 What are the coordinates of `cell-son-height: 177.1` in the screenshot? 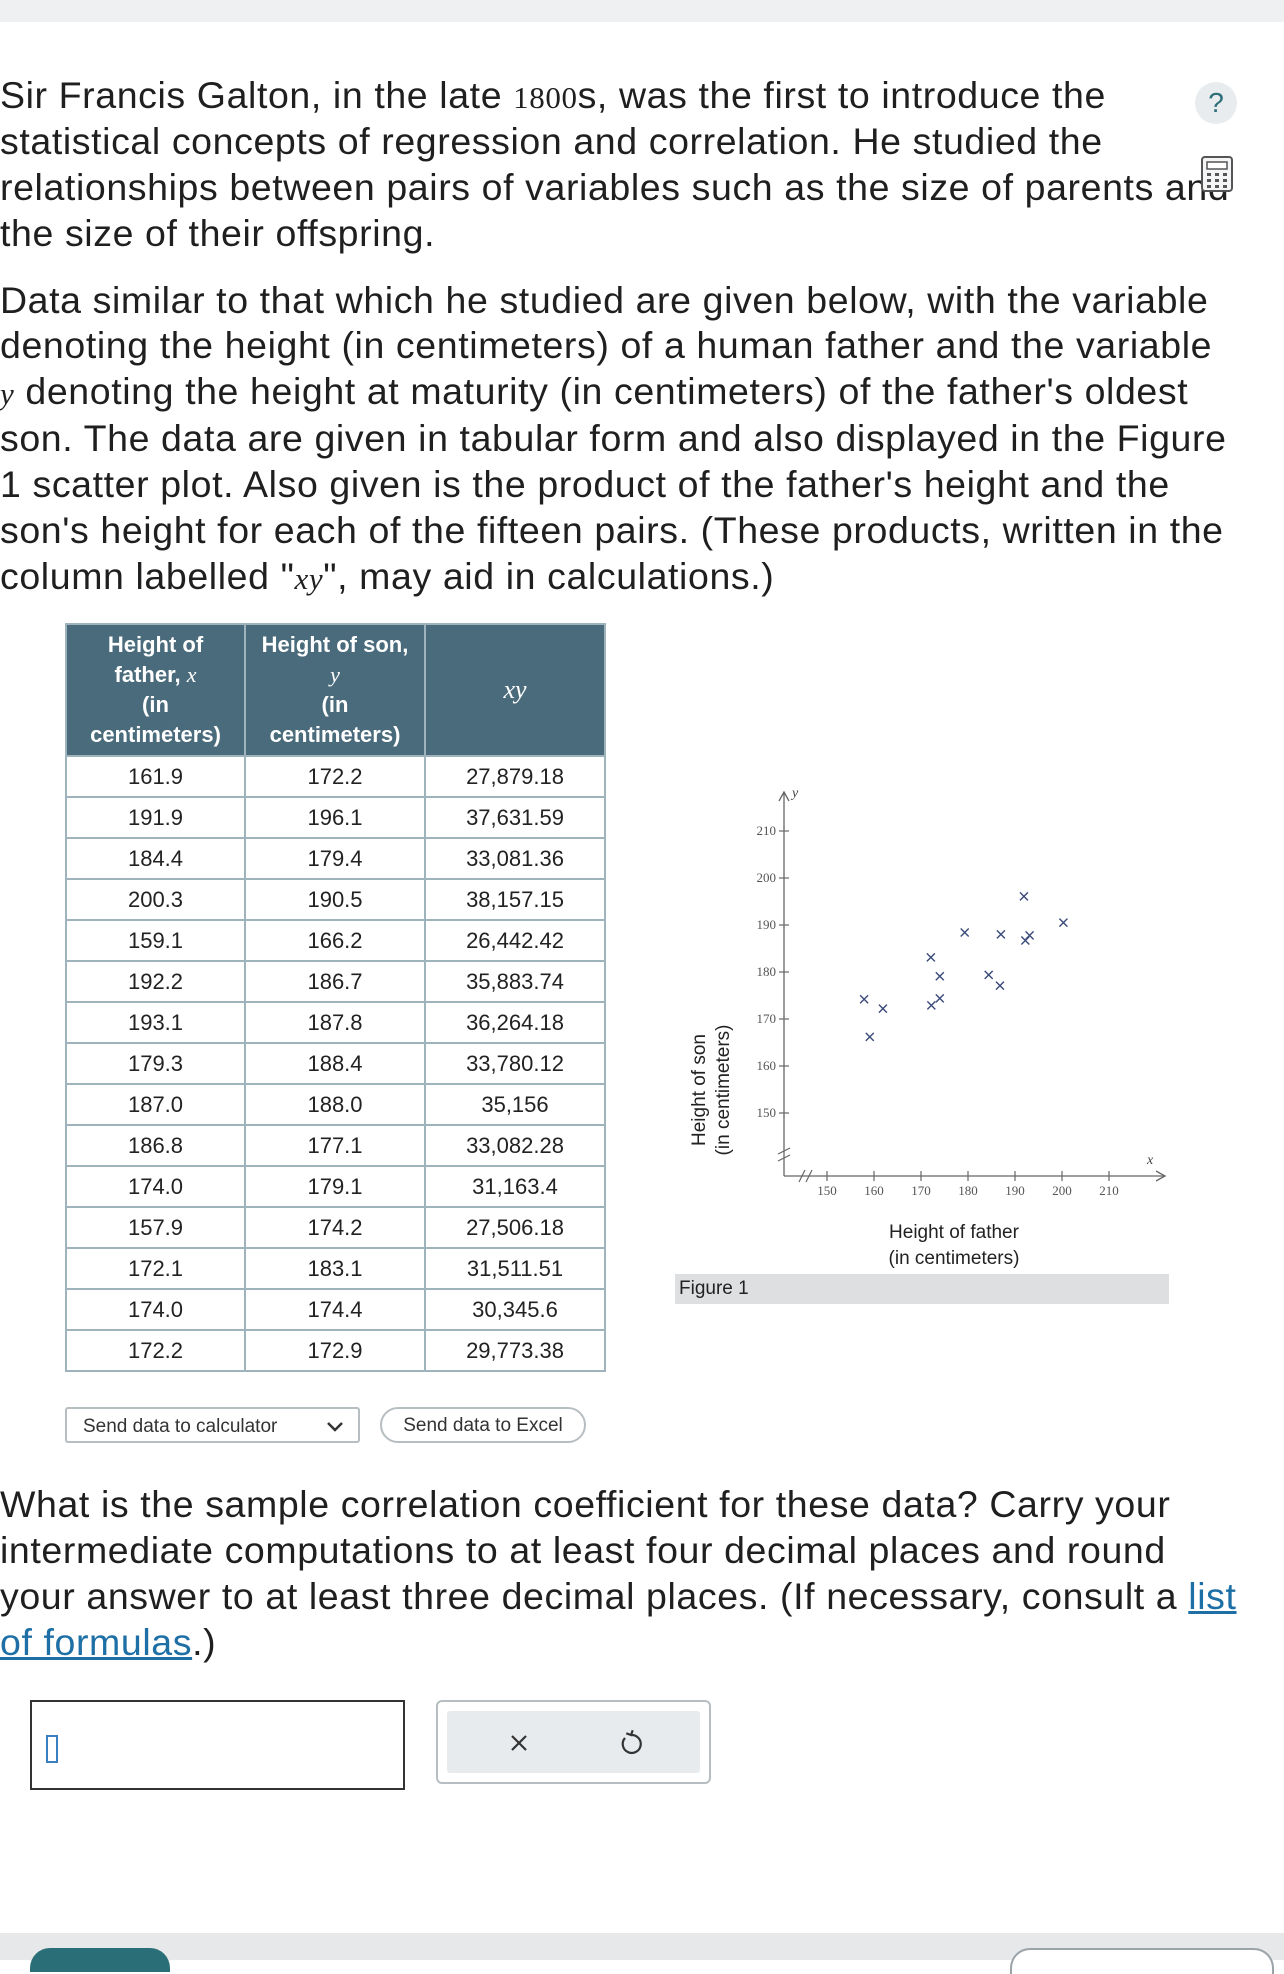 It's located at (335, 1145).